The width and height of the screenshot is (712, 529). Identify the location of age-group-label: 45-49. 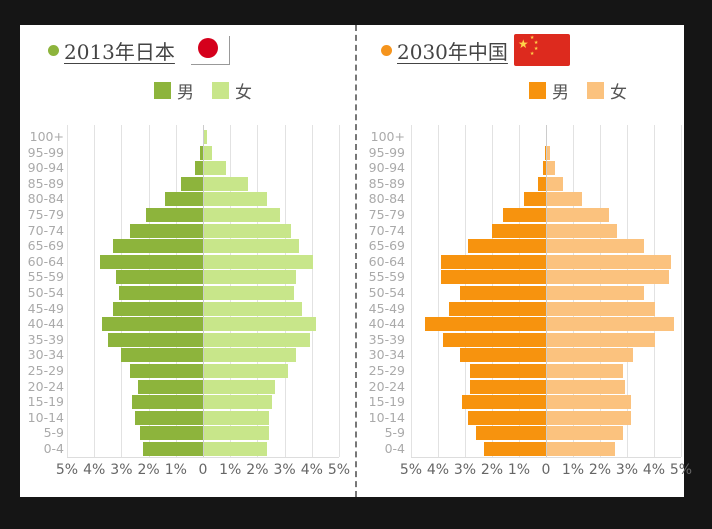
(386, 308).